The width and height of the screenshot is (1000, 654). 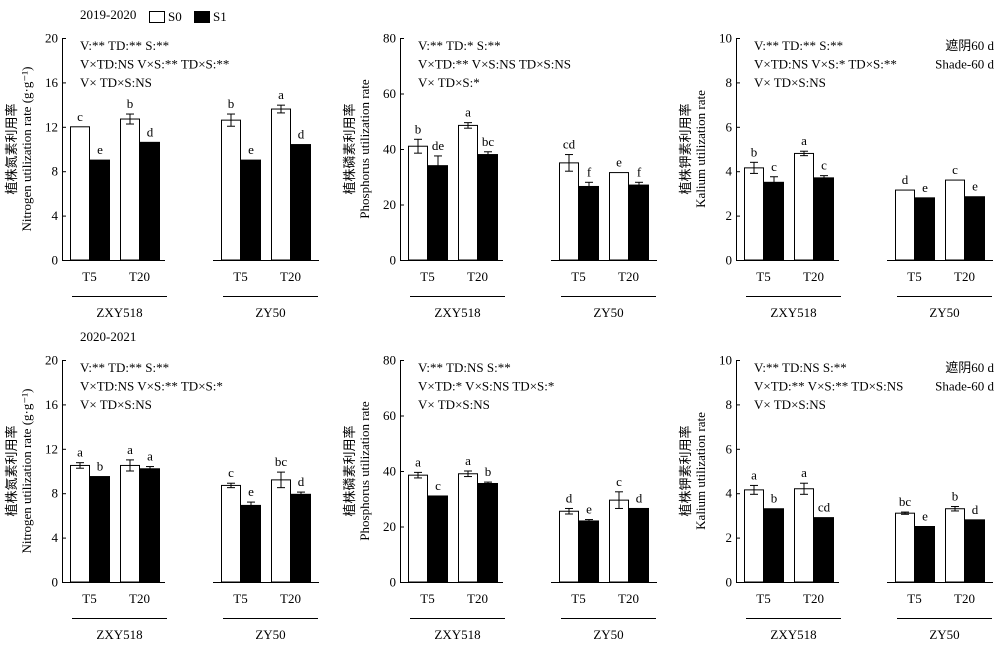 What do you see at coordinates (725, 360) in the screenshot?
I see `y-tick-label: 10` at bounding box center [725, 360].